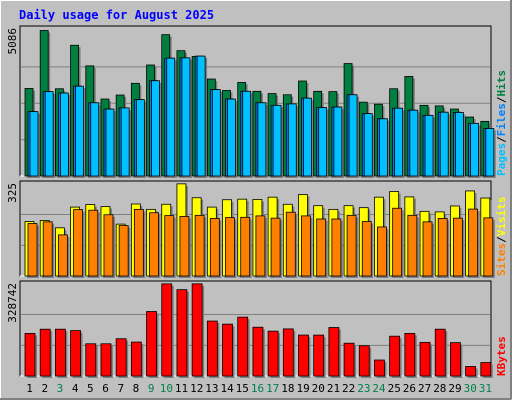 The height and width of the screenshot is (405, 512). What do you see at coordinates (60, 388) in the screenshot?
I see `day-label: 3` at bounding box center [60, 388].